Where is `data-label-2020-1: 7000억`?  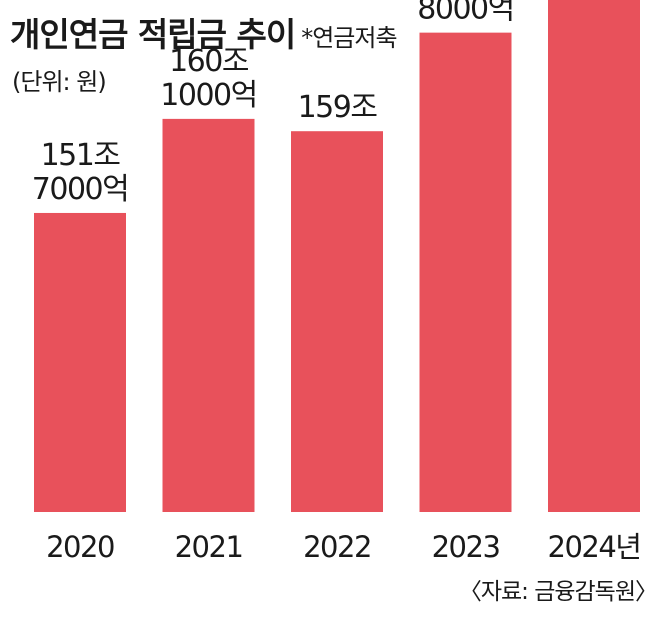 data-label-2020-1: 7000억 is located at coordinates (80, 189).